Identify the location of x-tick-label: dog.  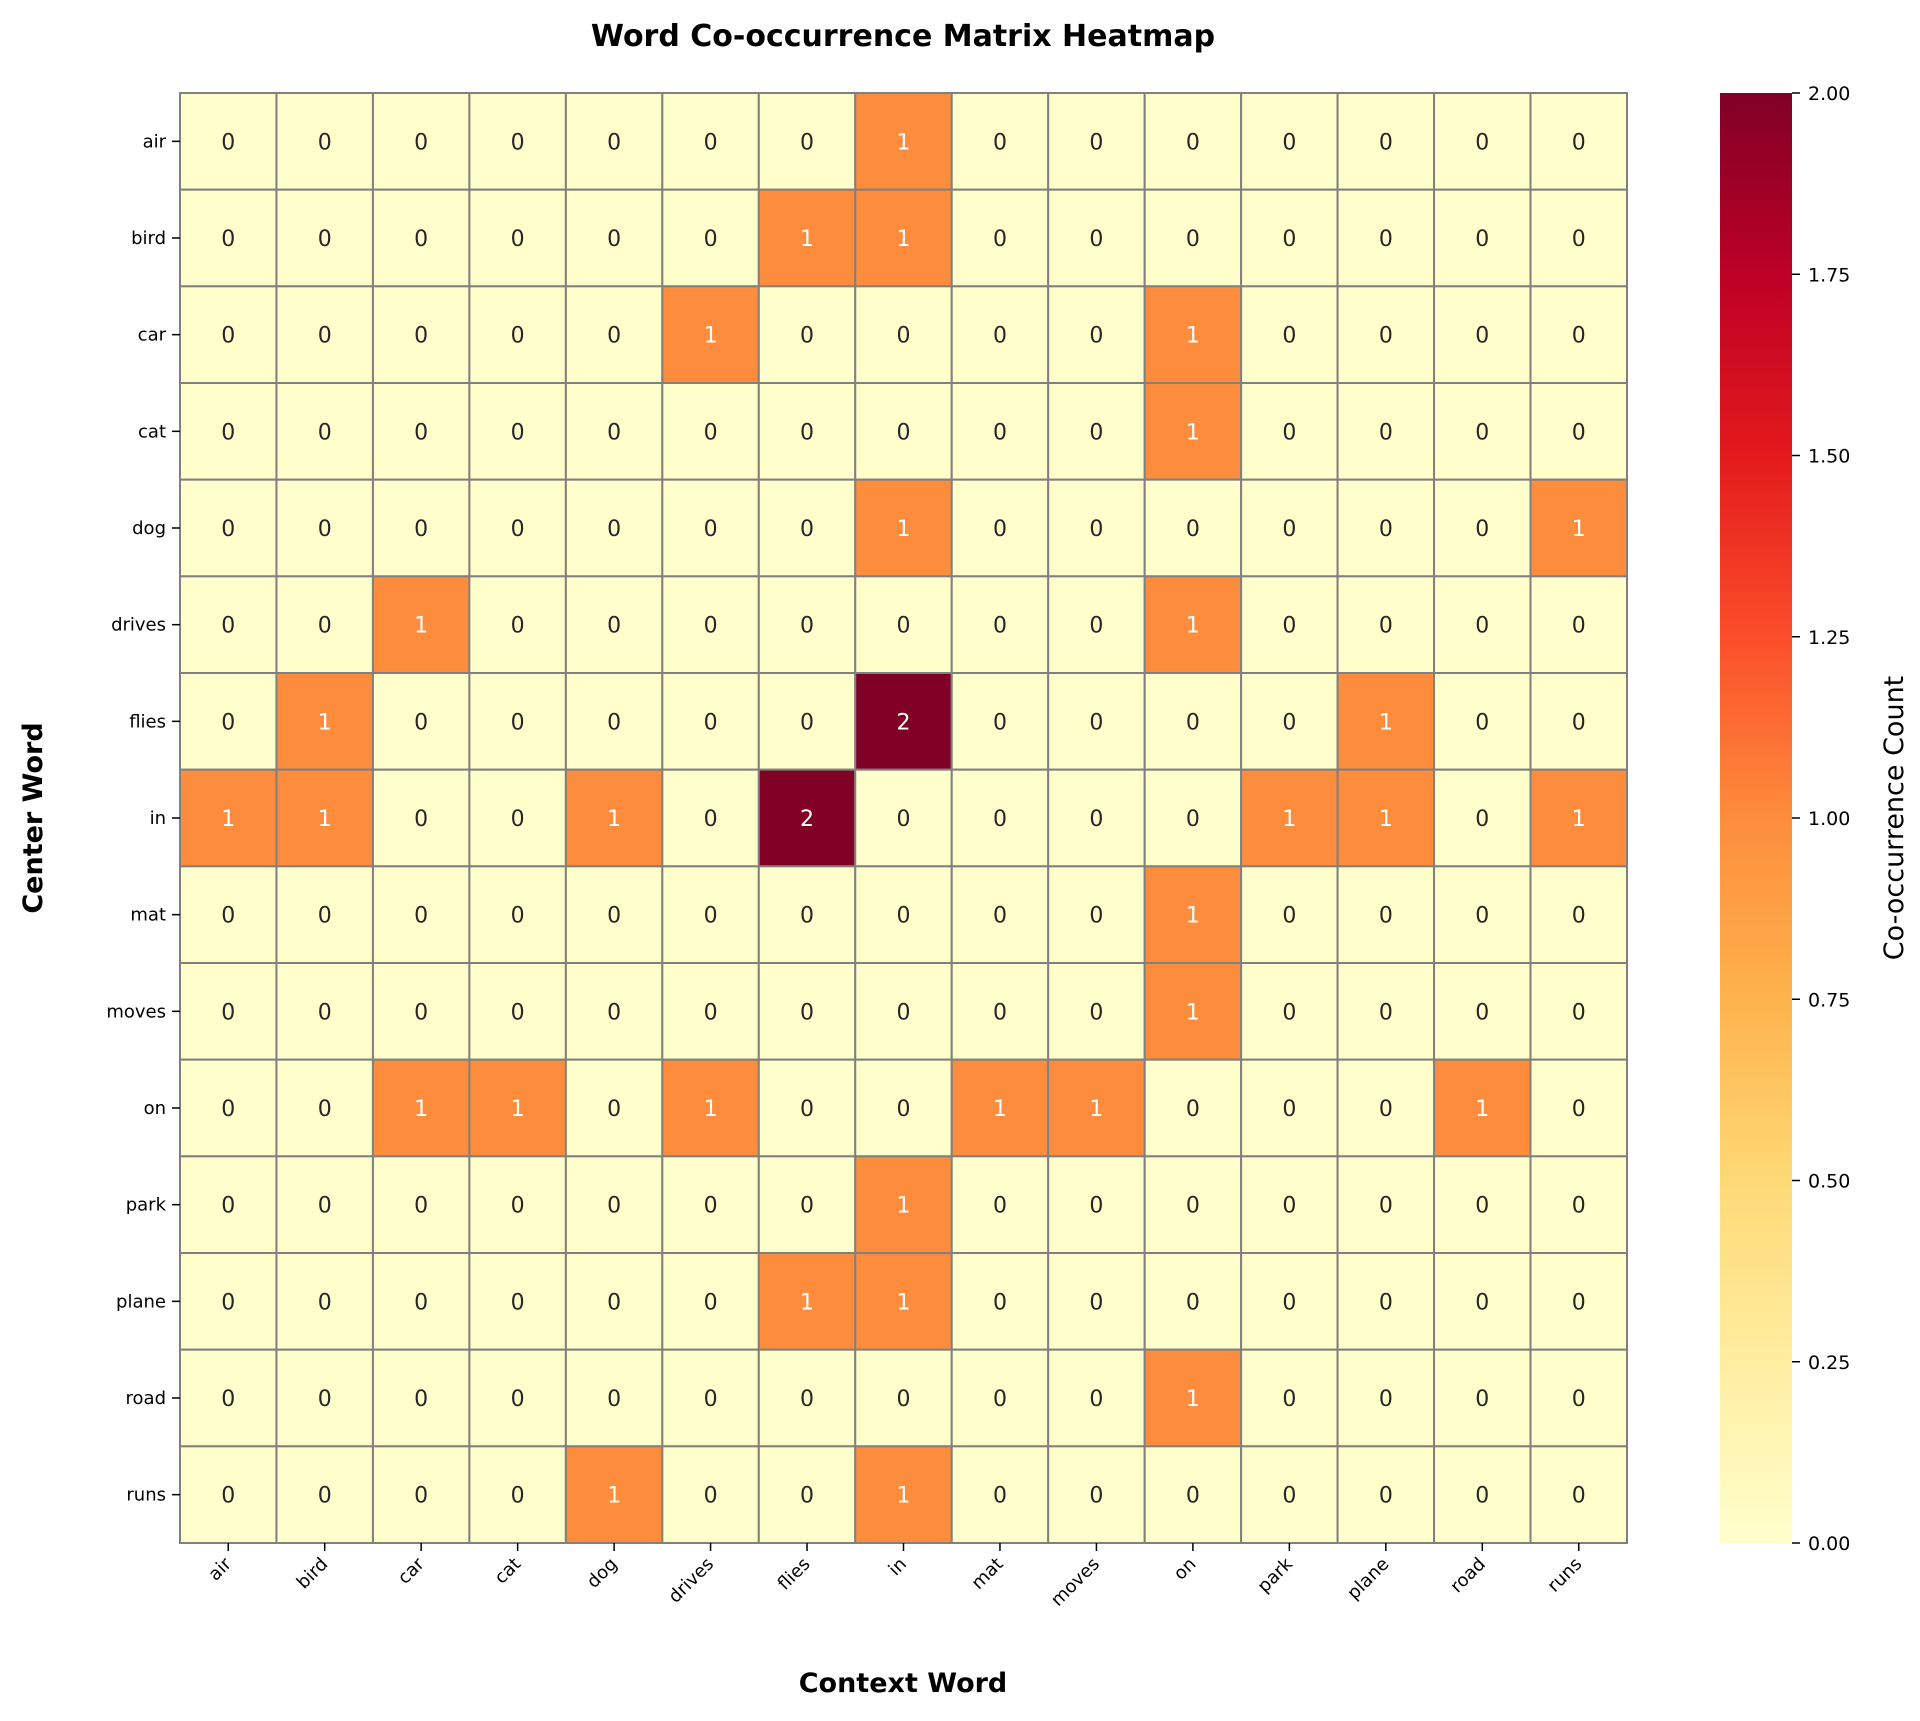
(602, 1573).